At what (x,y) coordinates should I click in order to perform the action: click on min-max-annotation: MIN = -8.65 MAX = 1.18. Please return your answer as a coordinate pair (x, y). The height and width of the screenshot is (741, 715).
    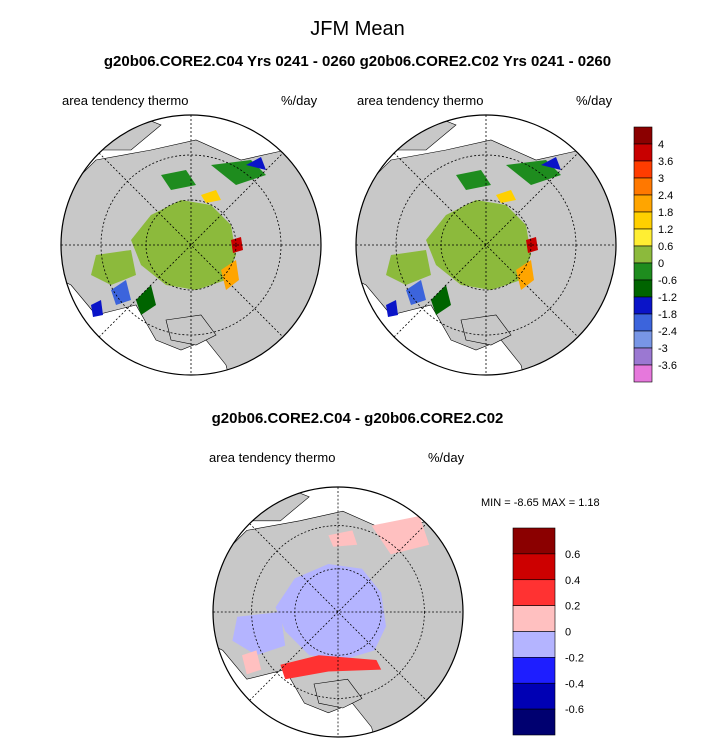
    Looking at the image, I should click on (540, 503).